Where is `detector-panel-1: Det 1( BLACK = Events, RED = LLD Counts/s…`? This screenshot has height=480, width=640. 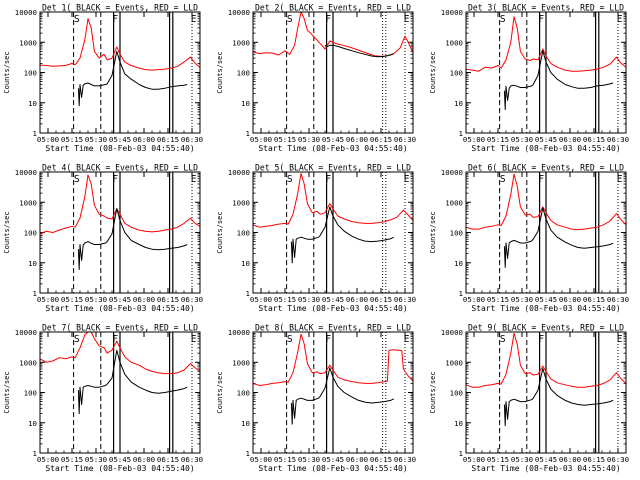
detector-panel-1: Det 1( BLACK = Events, RED = LLD Counts/s… is located at coordinates (103, 79).